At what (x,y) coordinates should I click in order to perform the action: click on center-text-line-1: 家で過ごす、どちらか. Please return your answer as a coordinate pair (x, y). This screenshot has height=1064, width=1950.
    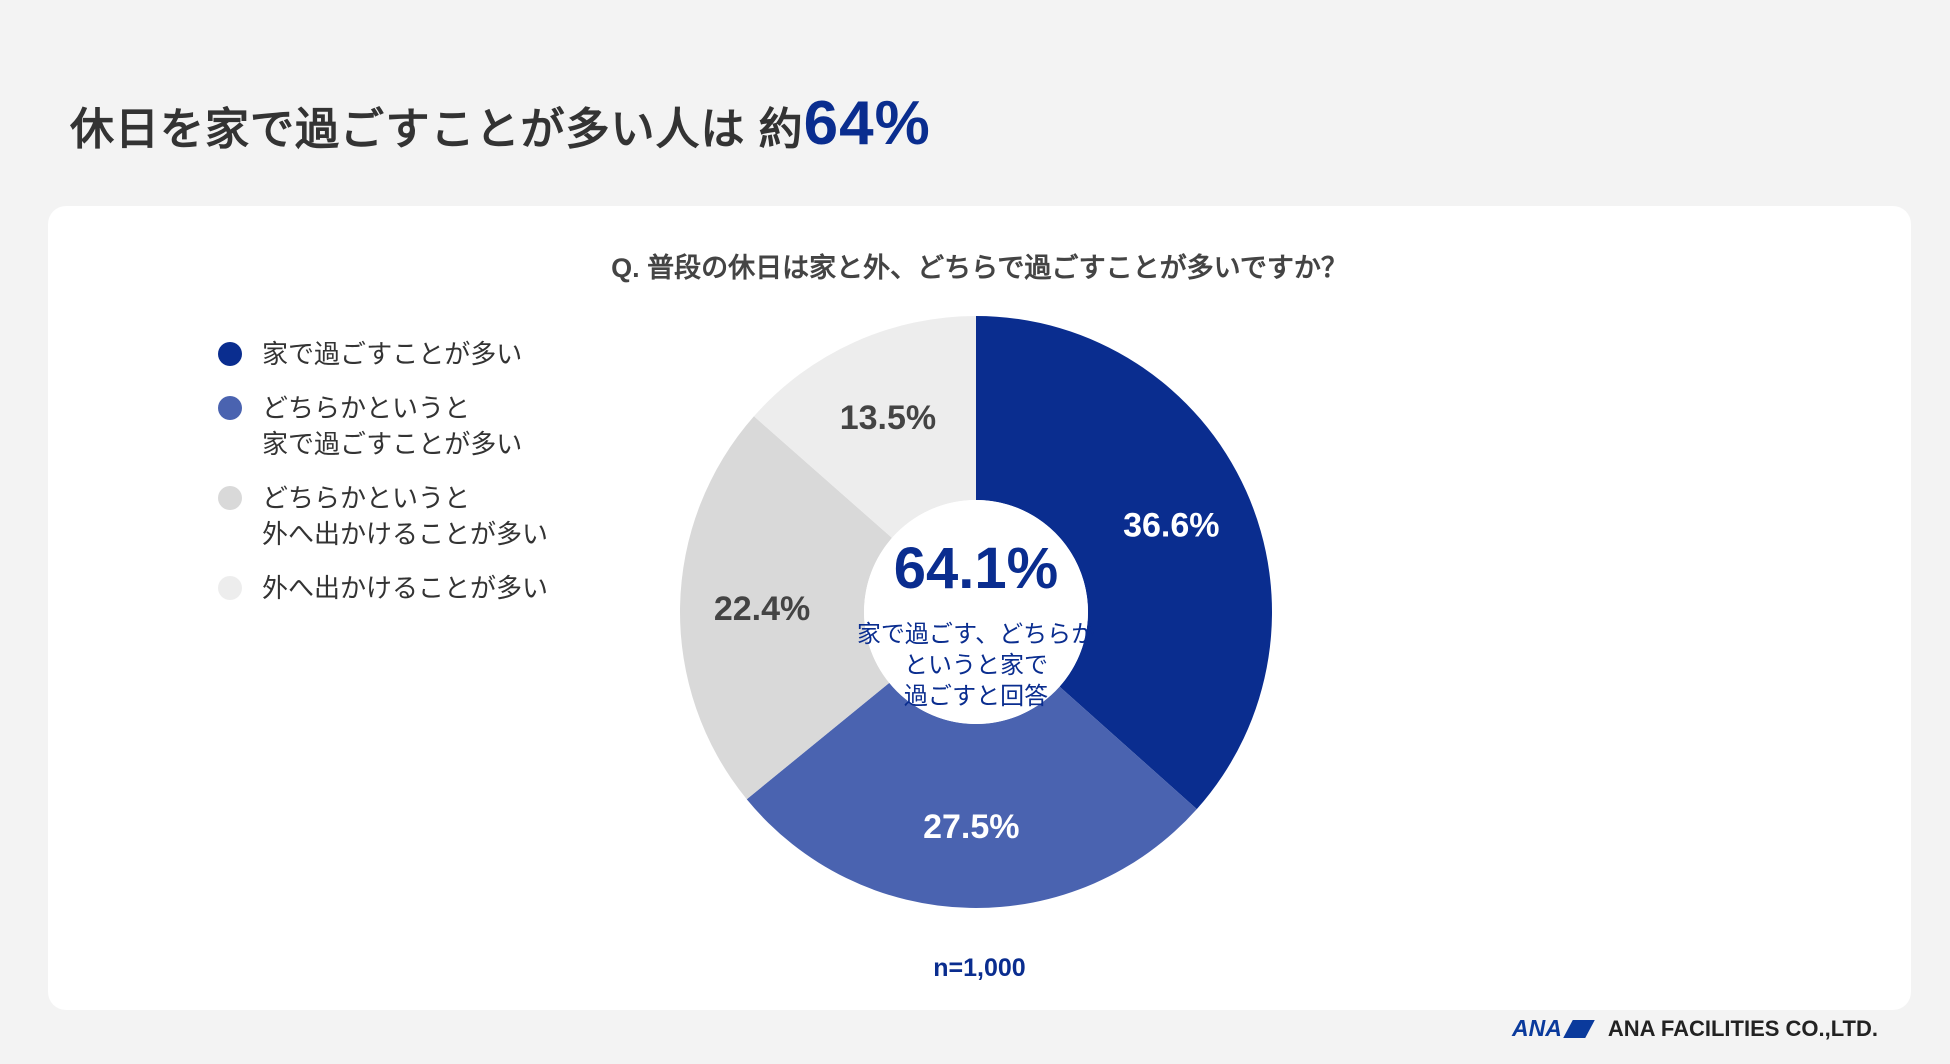
    Looking at the image, I should click on (976, 634).